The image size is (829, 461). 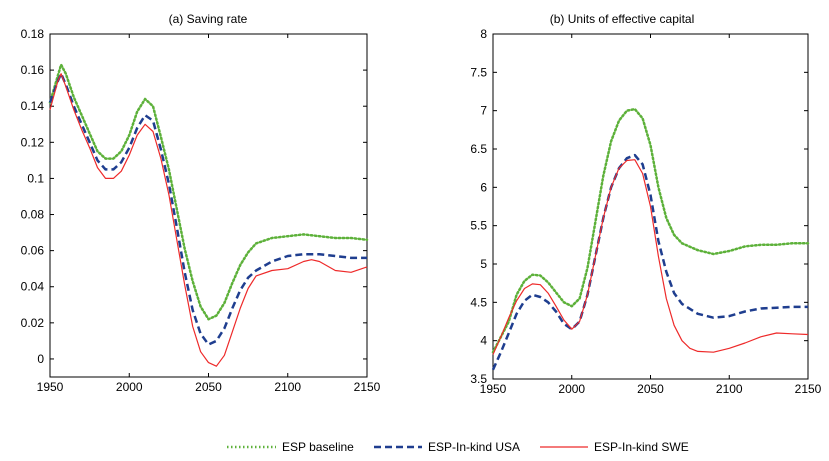 What do you see at coordinates (622, 19) in the screenshot?
I see `effective-capital-title: (b) Units of effective capital` at bounding box center [622, 19].